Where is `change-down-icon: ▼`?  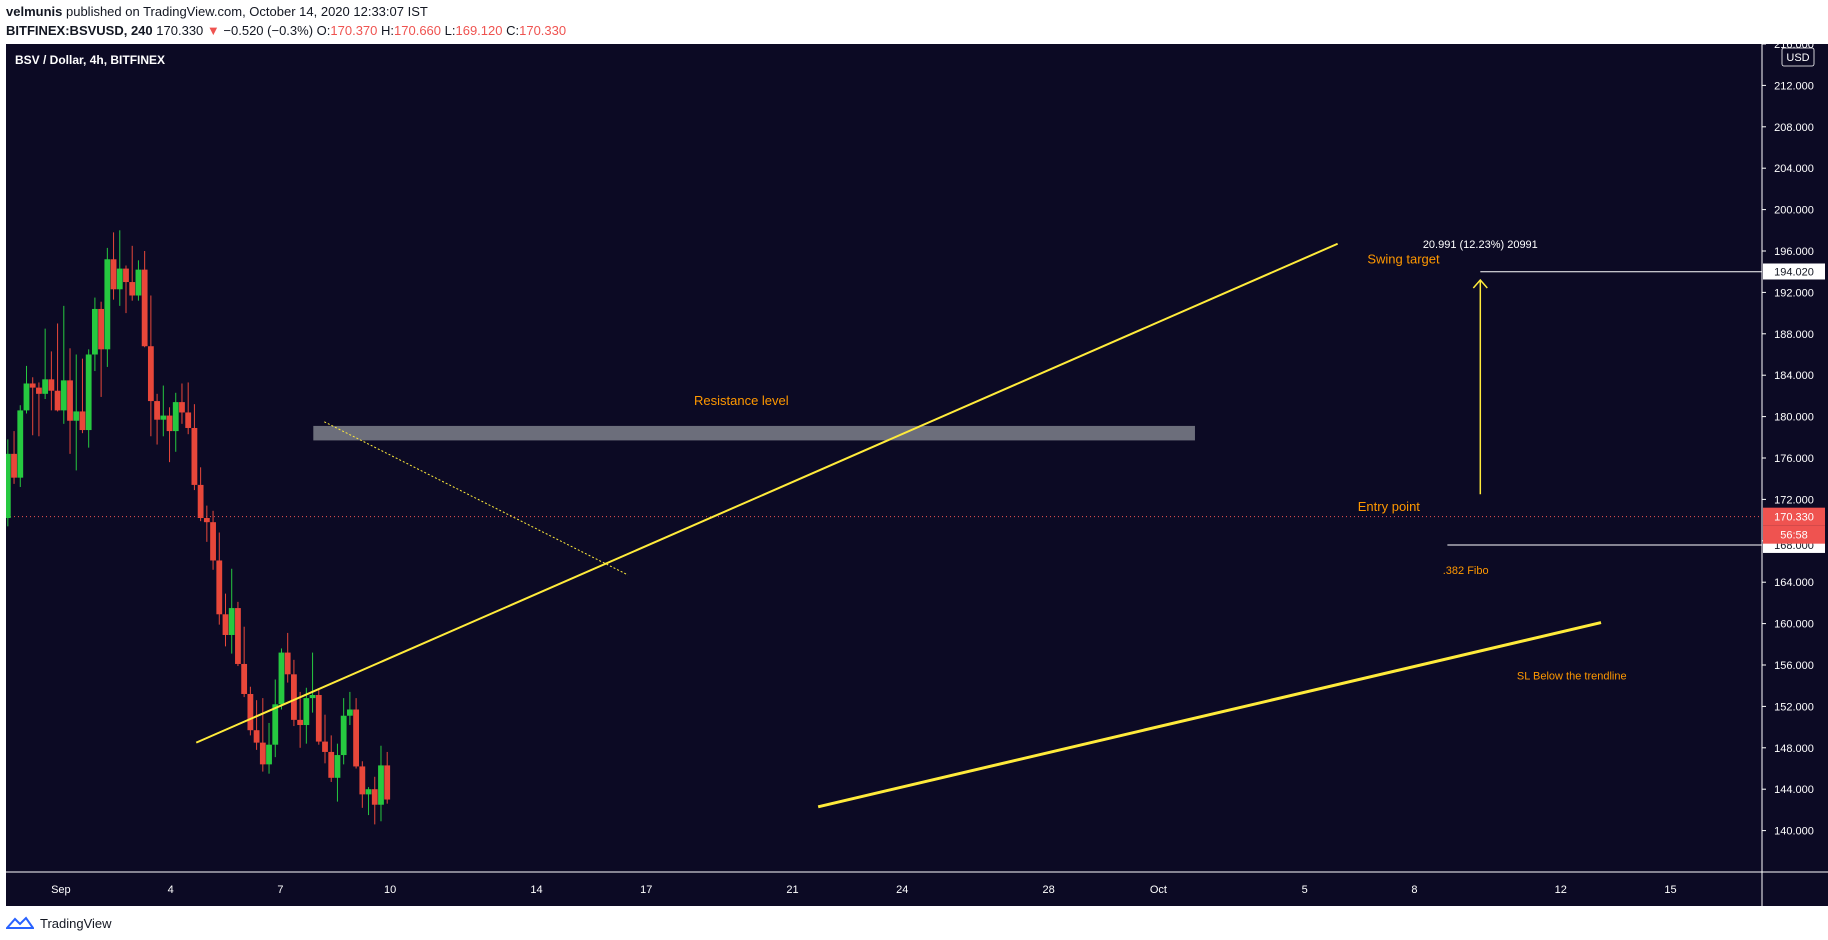 change-down-icon: ▼ is located at coordinates (213, 30).